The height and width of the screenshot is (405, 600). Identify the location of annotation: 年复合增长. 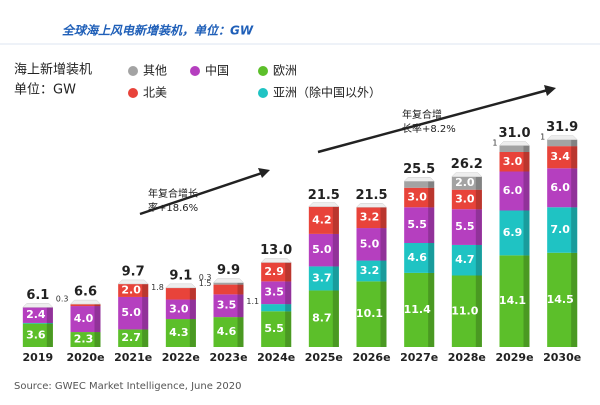
(173, 193).